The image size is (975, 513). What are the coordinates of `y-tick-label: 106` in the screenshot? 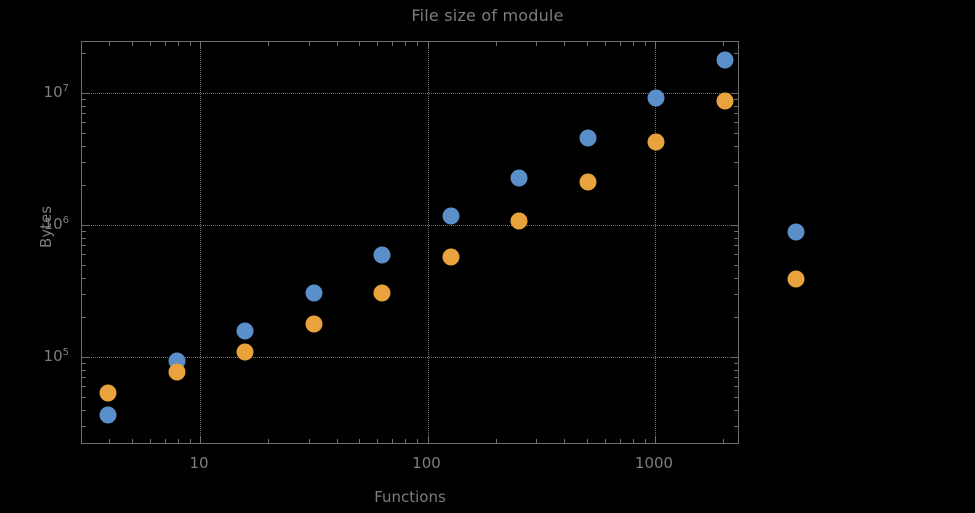 It's located at (56, 224).